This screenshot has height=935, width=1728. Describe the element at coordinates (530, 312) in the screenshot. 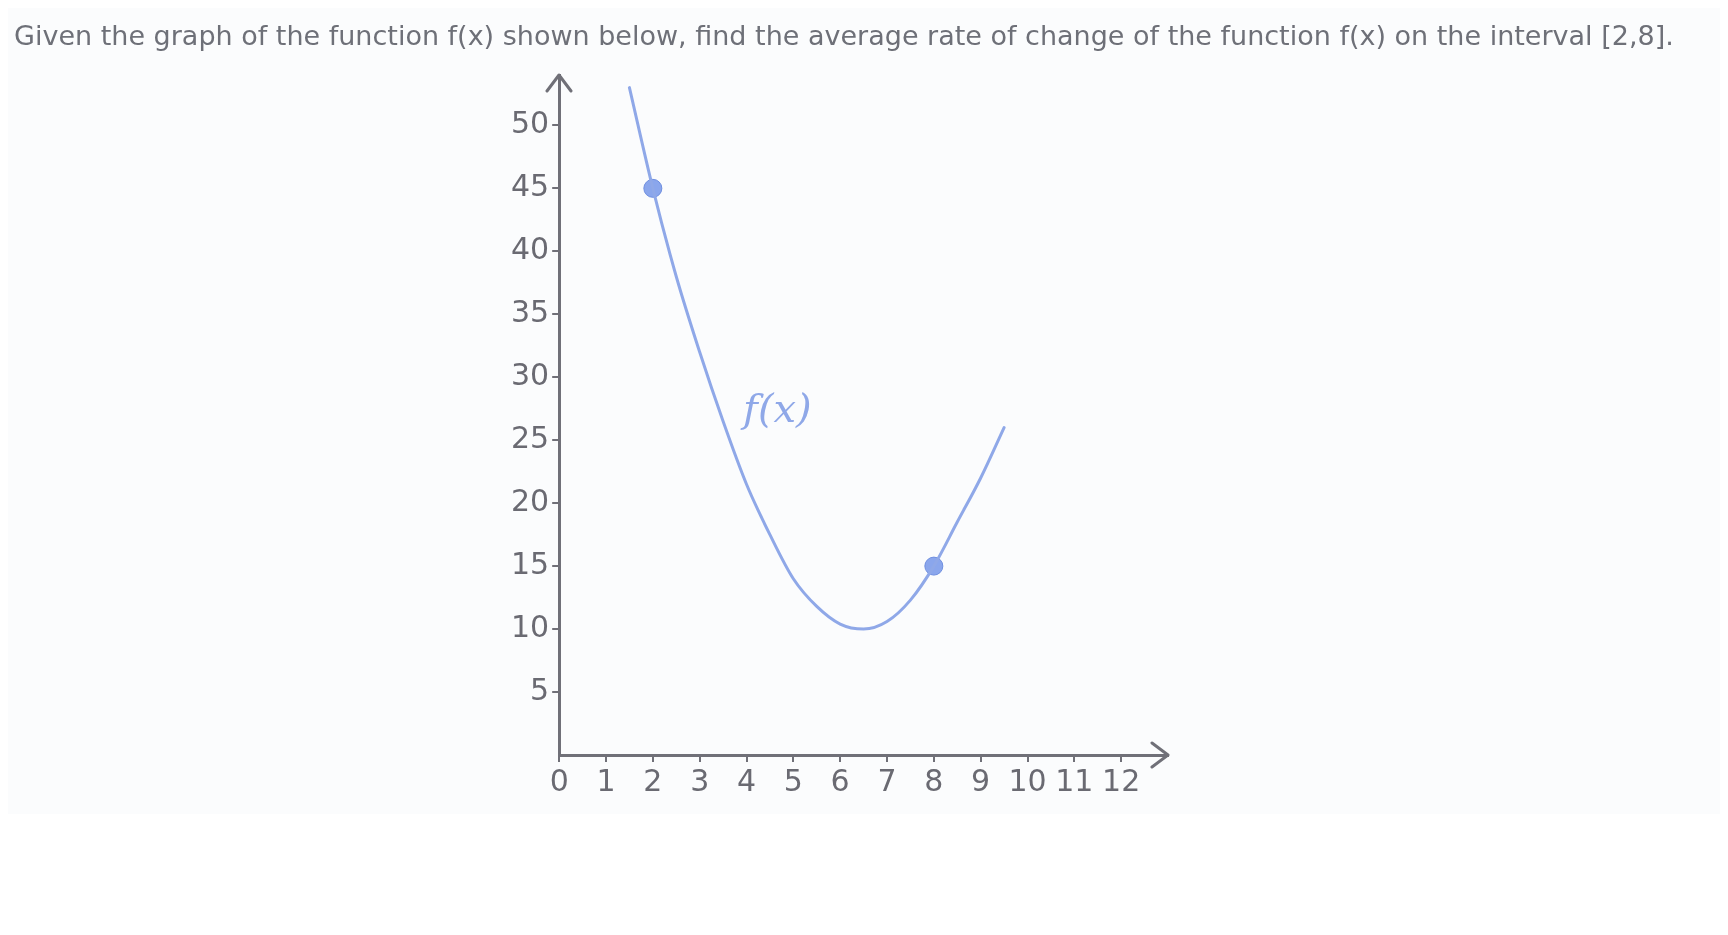

I see `y-tick-label: 35` at that location.